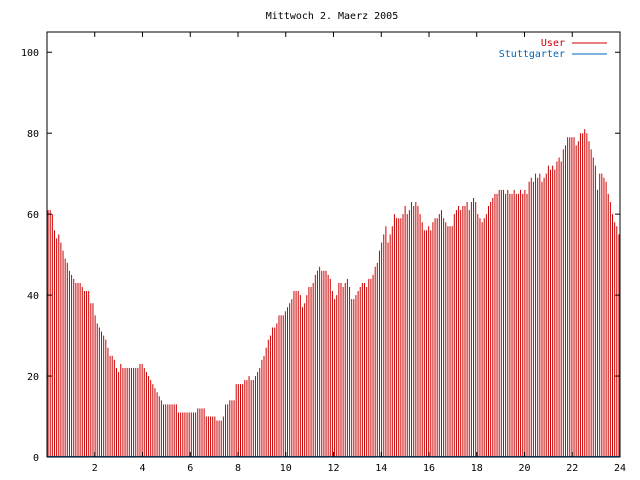 The width and height of the screenshot is (640, 480). I want to click on legend-label-stuttgarter: Stuttgarter, so click(532, 54).